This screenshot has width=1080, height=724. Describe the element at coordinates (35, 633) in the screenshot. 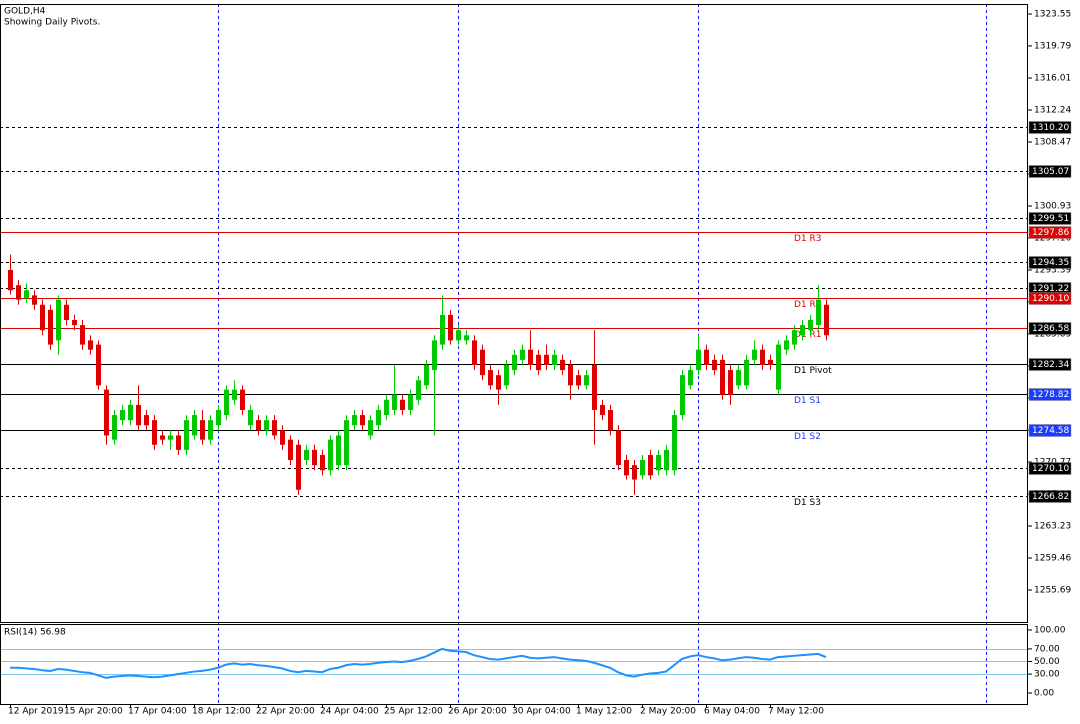

I see `rsi-title: RSI(14) 56.98` at that location.